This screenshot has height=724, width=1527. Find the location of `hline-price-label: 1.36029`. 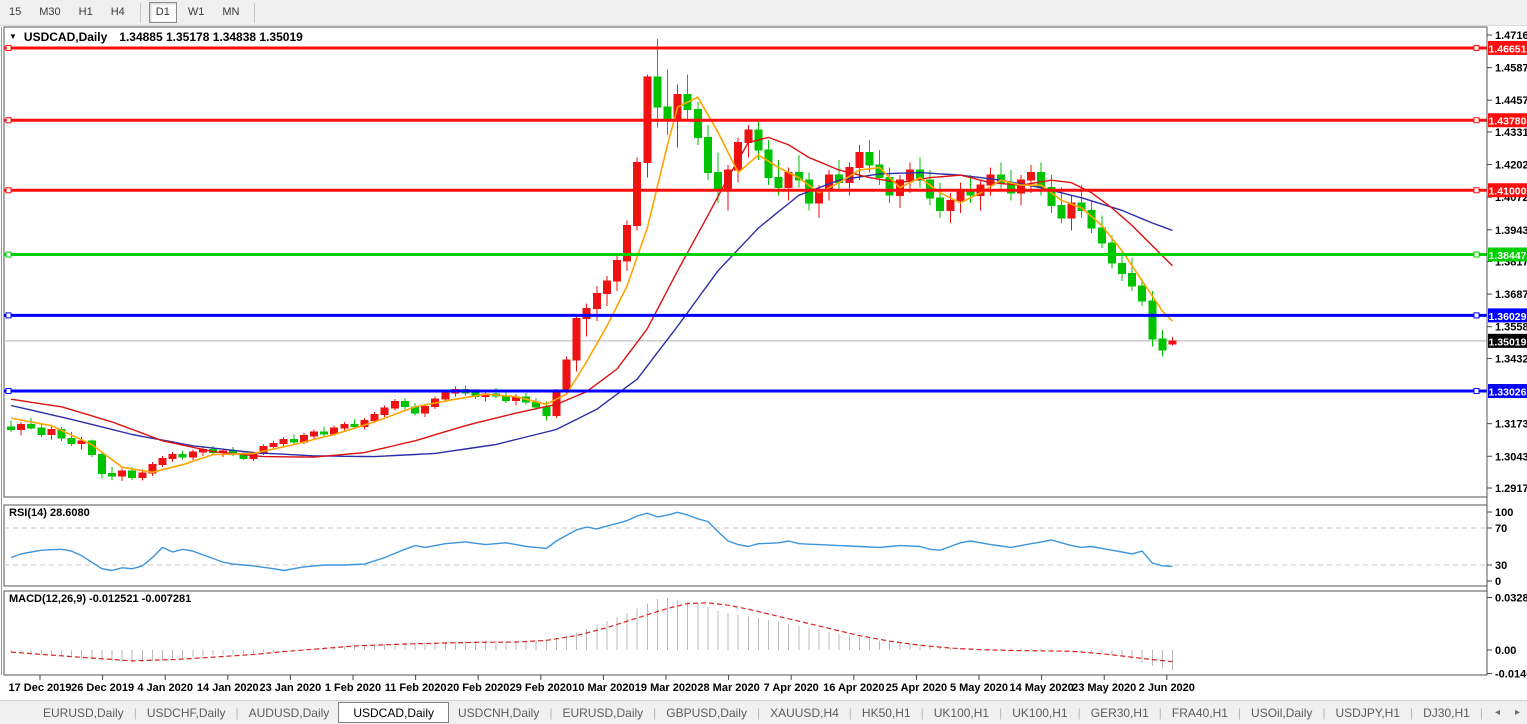

hline-price-label: 1.36029 is located at coordinates (1508, 317).